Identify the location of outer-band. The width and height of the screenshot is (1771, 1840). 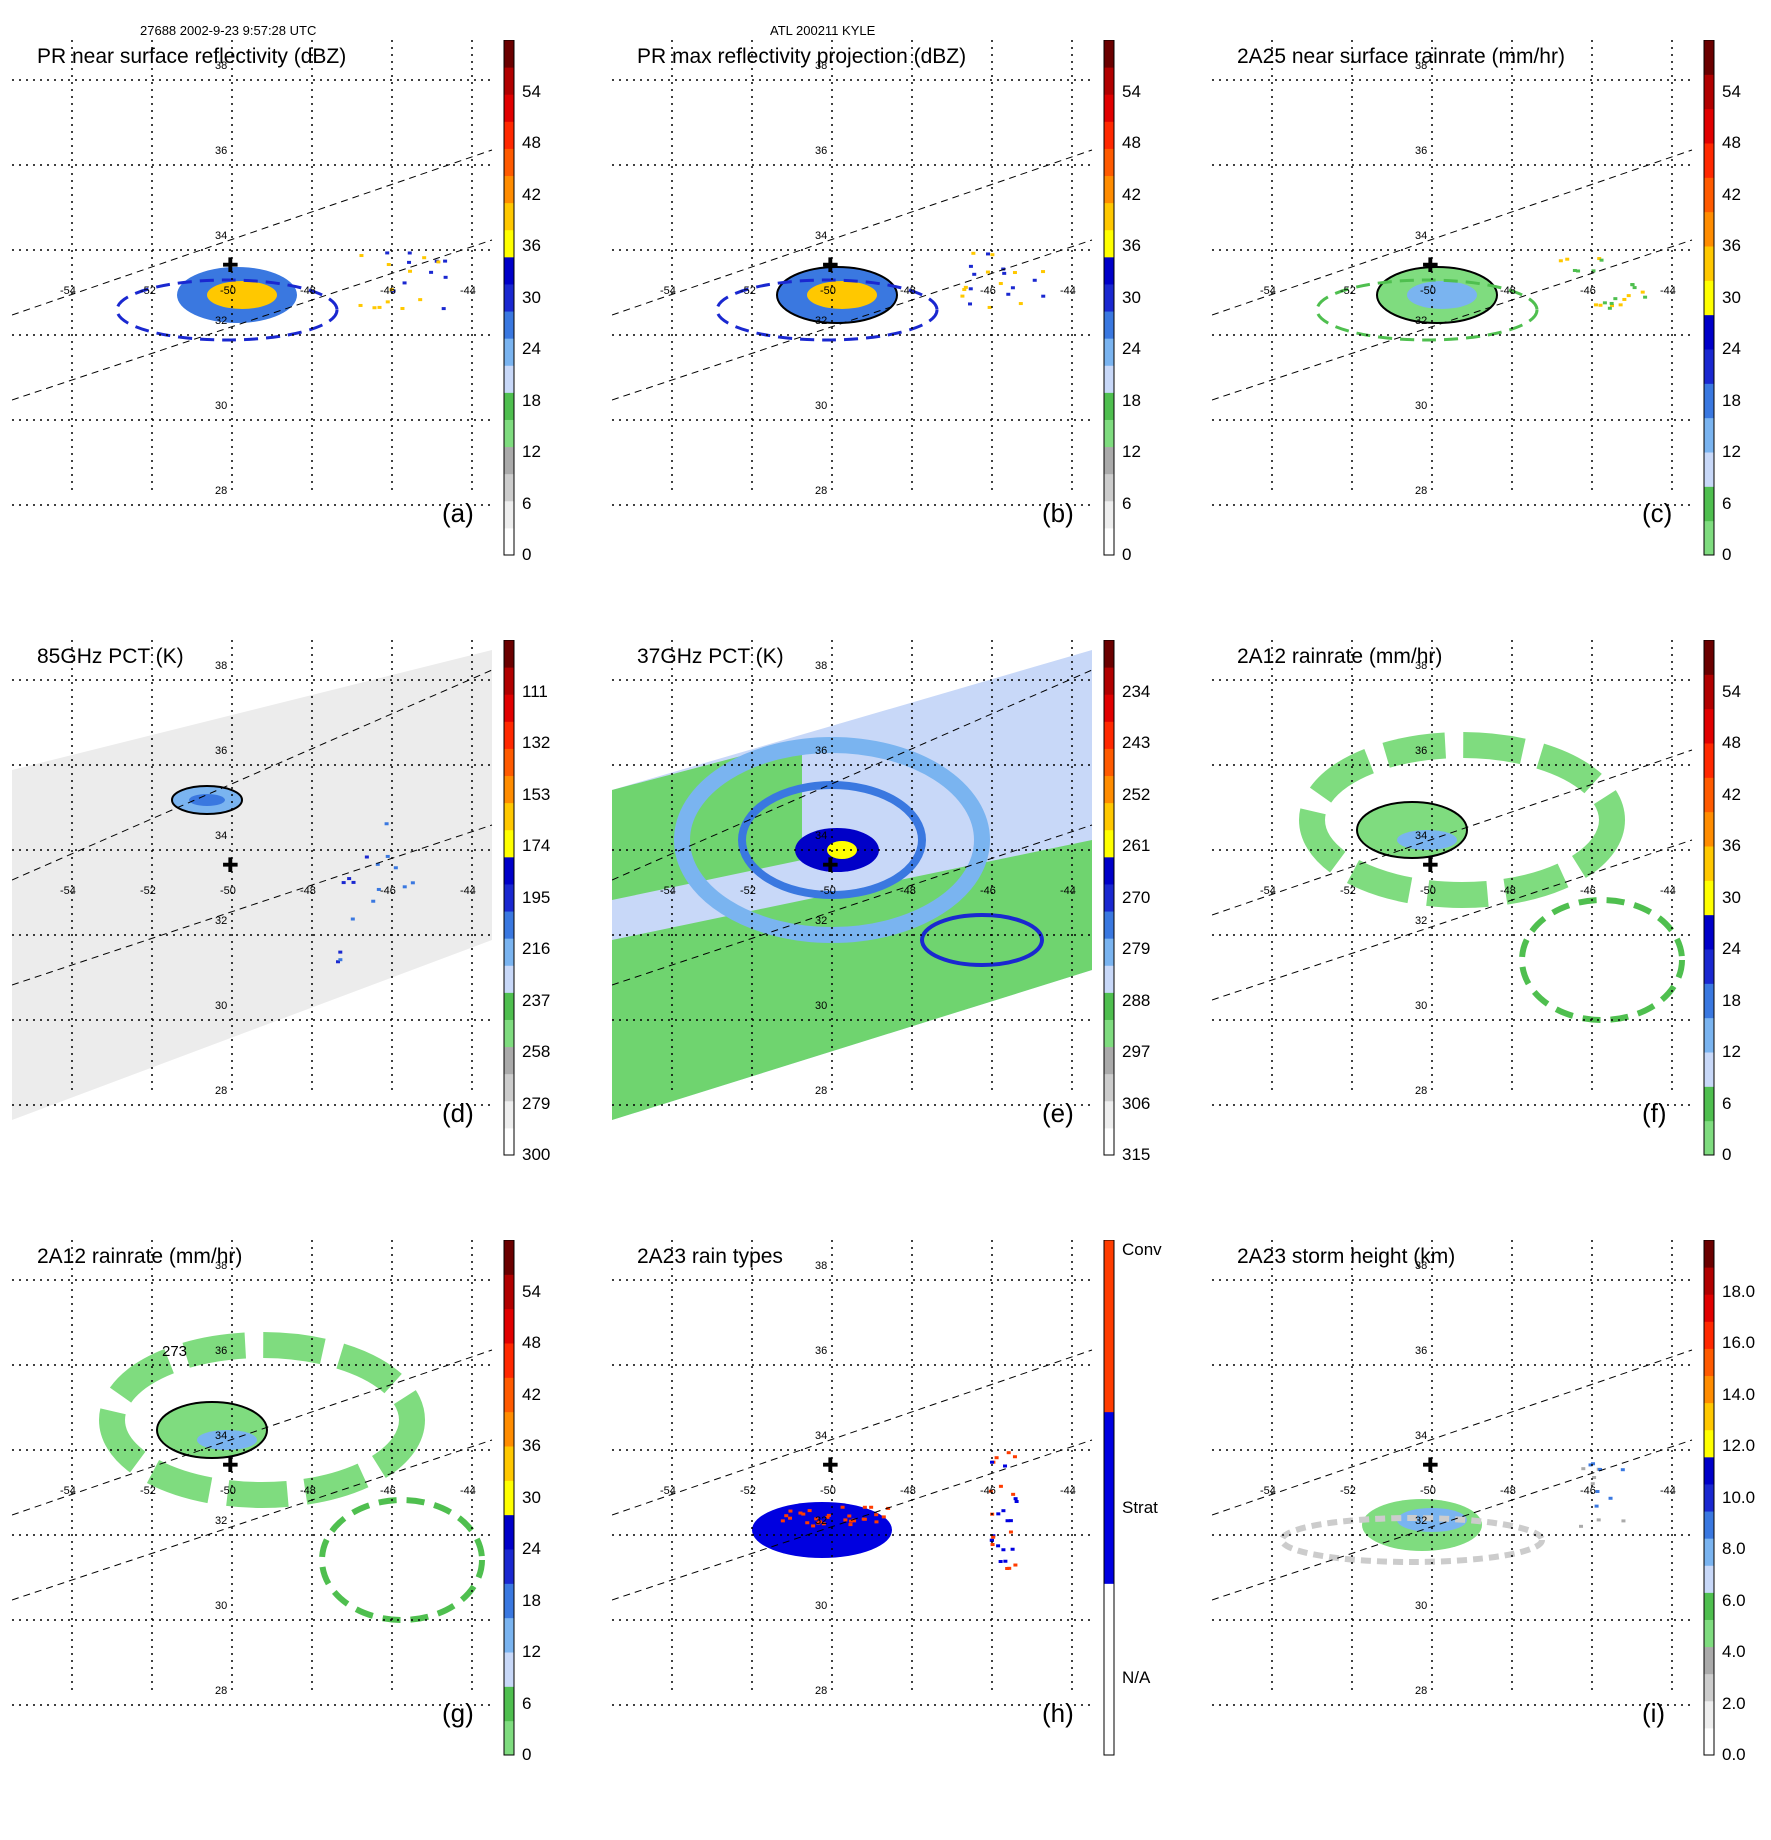
(982, 940).